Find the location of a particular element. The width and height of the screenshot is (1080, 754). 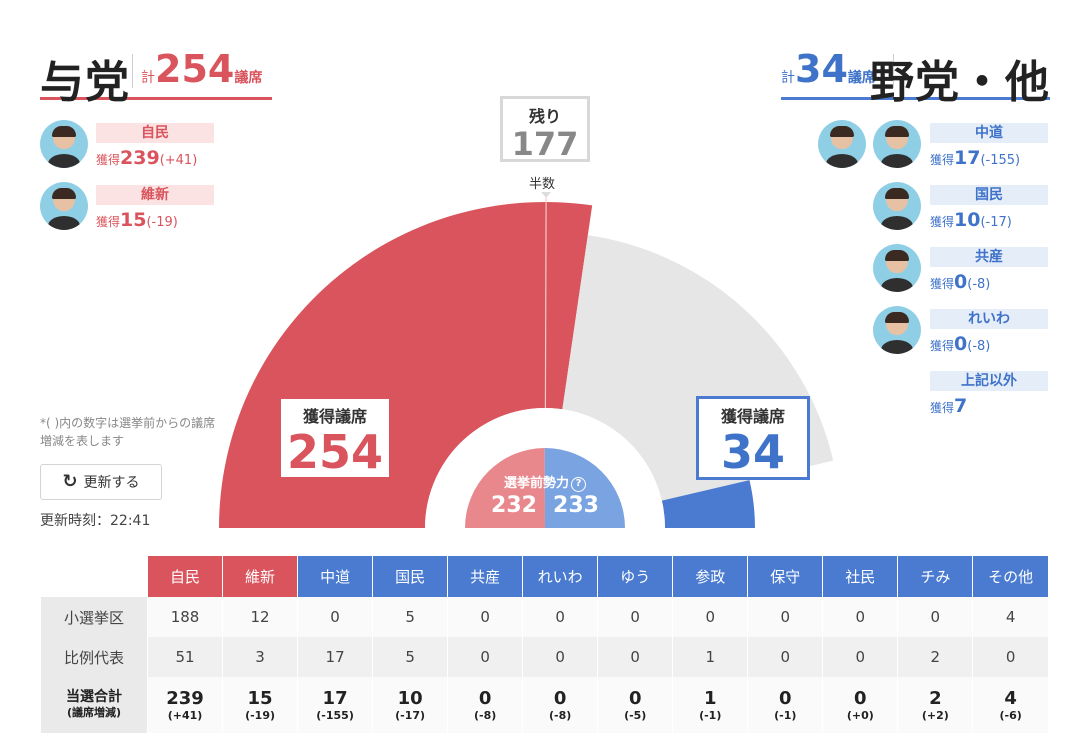

party-name: 国民 is located at coordinates (989, 195).